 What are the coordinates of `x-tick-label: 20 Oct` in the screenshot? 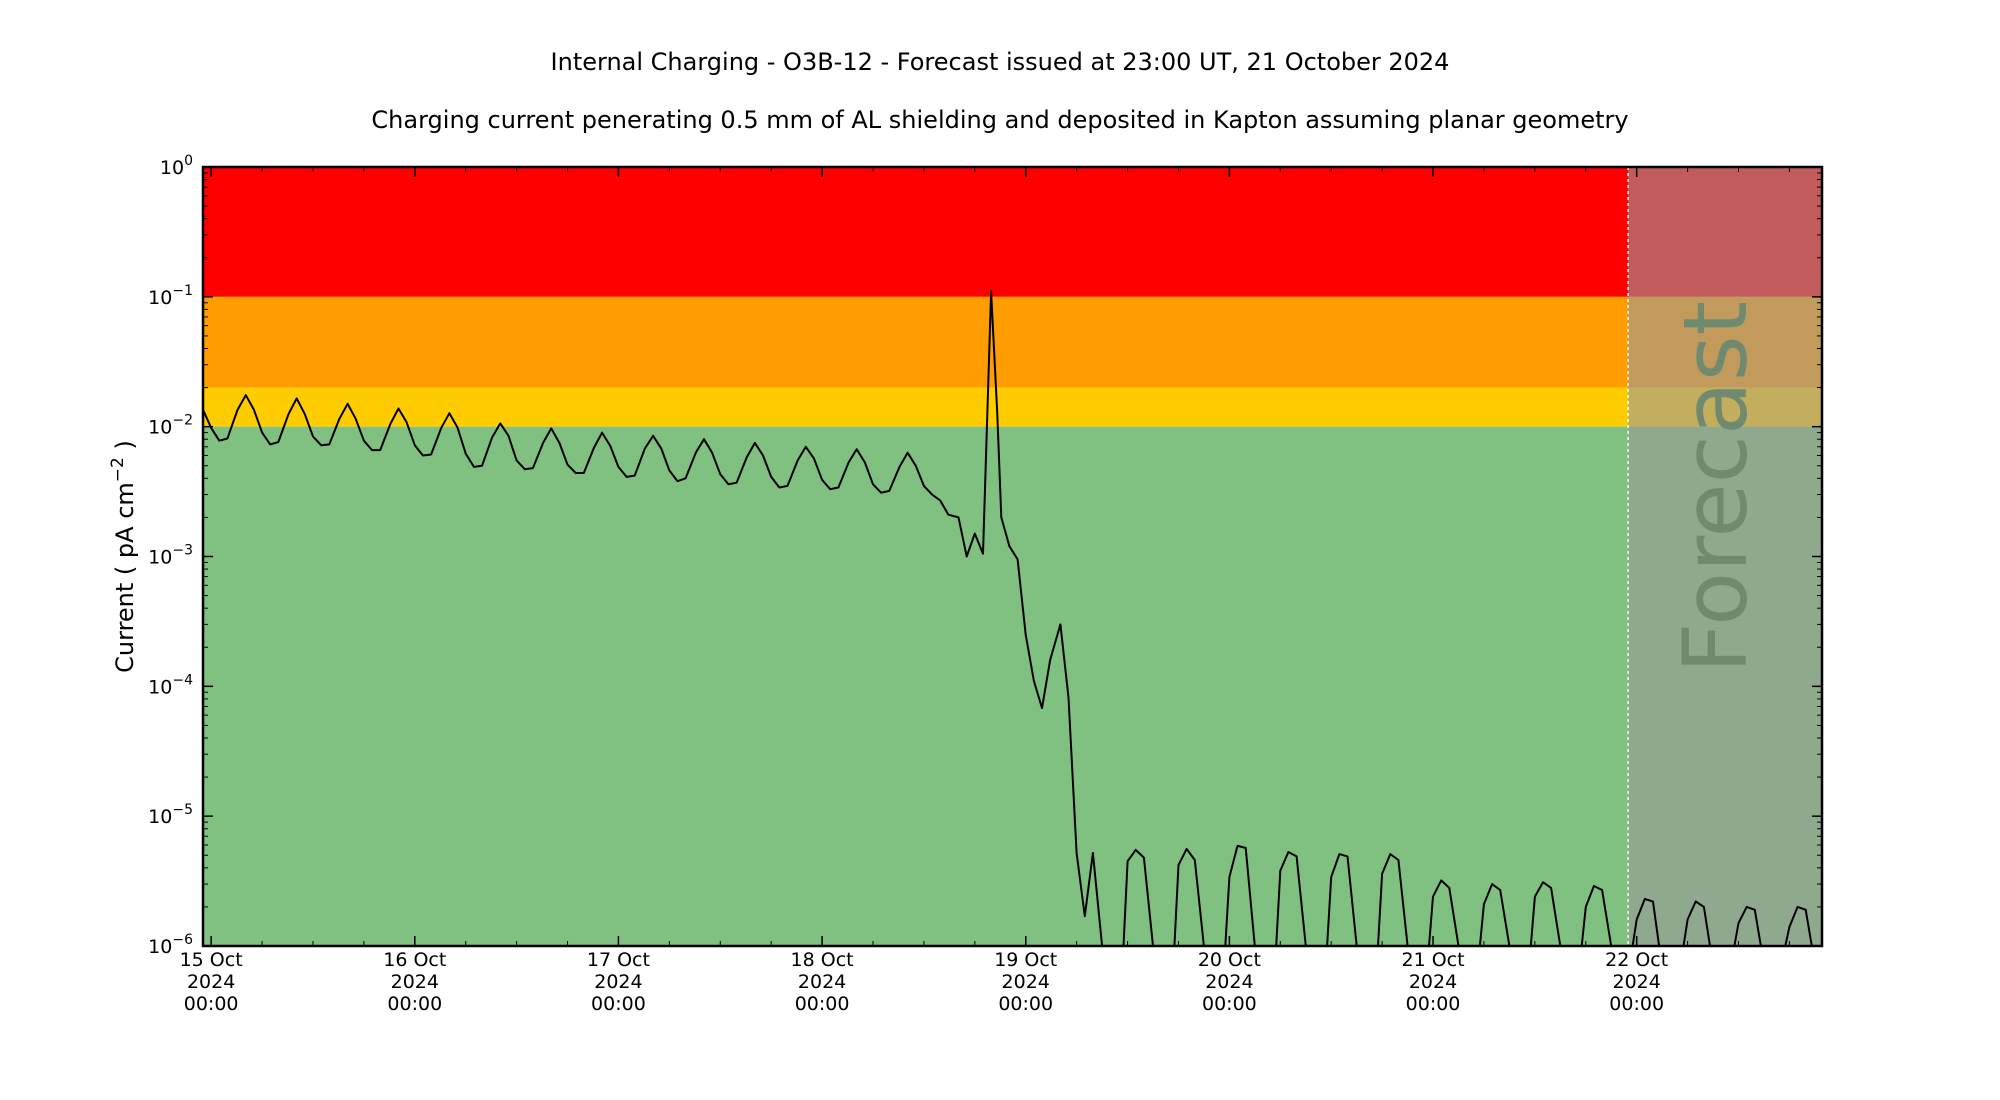 It's located at (1229, 960).